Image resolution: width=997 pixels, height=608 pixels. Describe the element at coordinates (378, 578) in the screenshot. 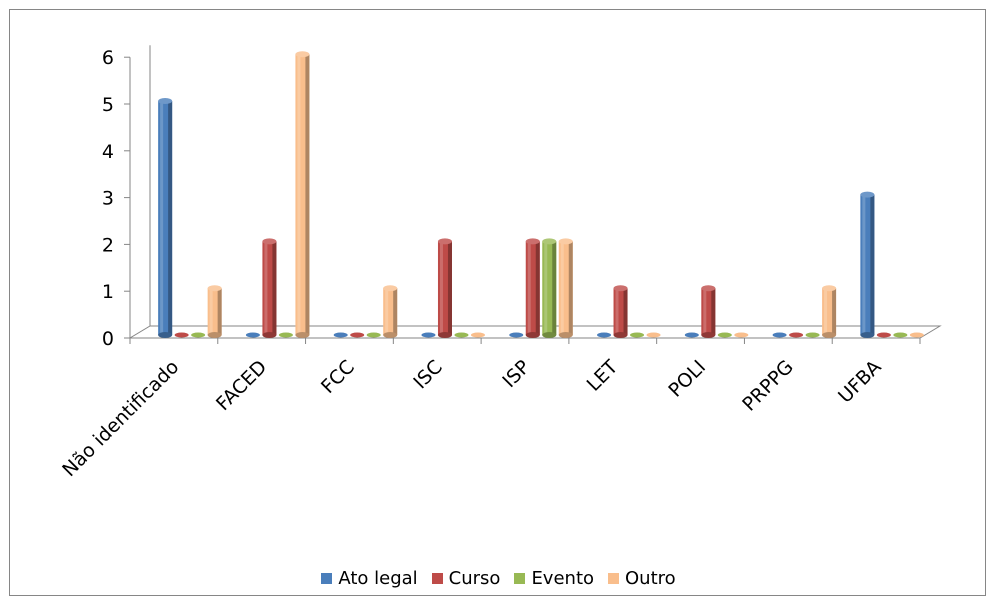

I see `legend-label: Ato legal` at that location.